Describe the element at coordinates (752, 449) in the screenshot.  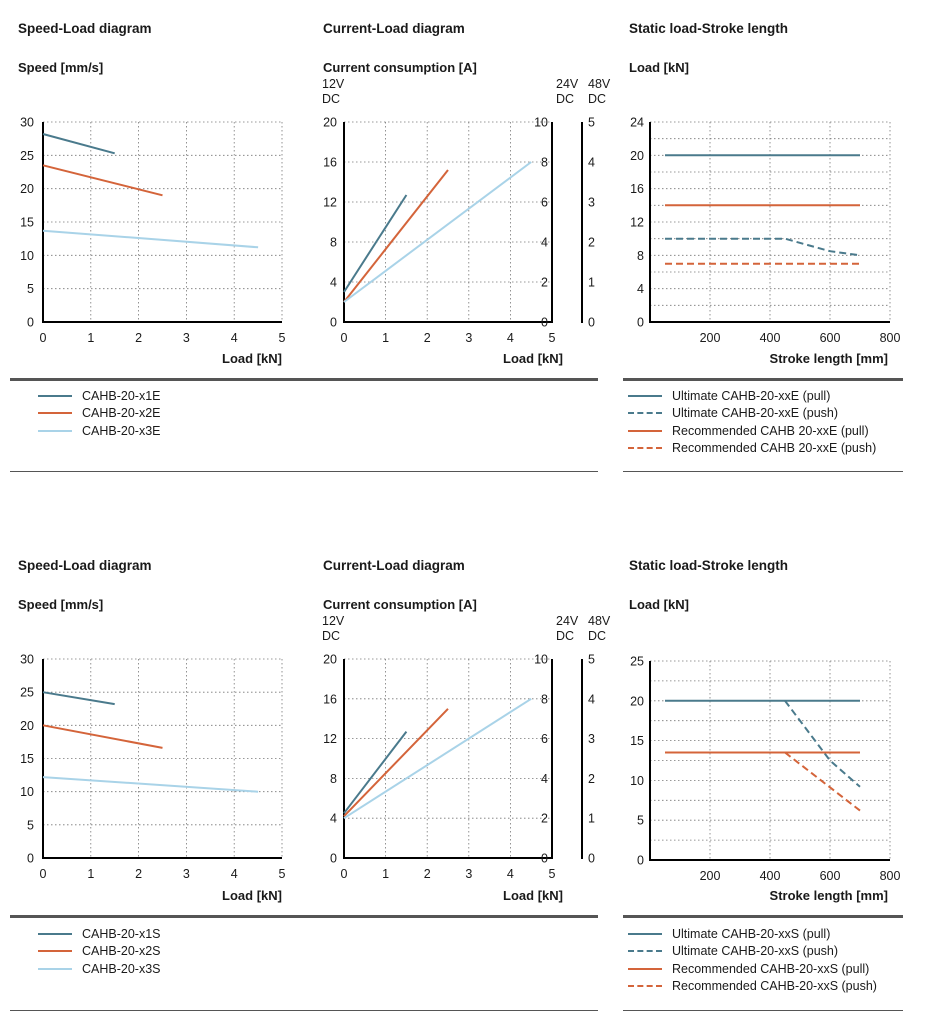
I see `legend-item: Recommended CAHB 20-xxE (push)` at that location.